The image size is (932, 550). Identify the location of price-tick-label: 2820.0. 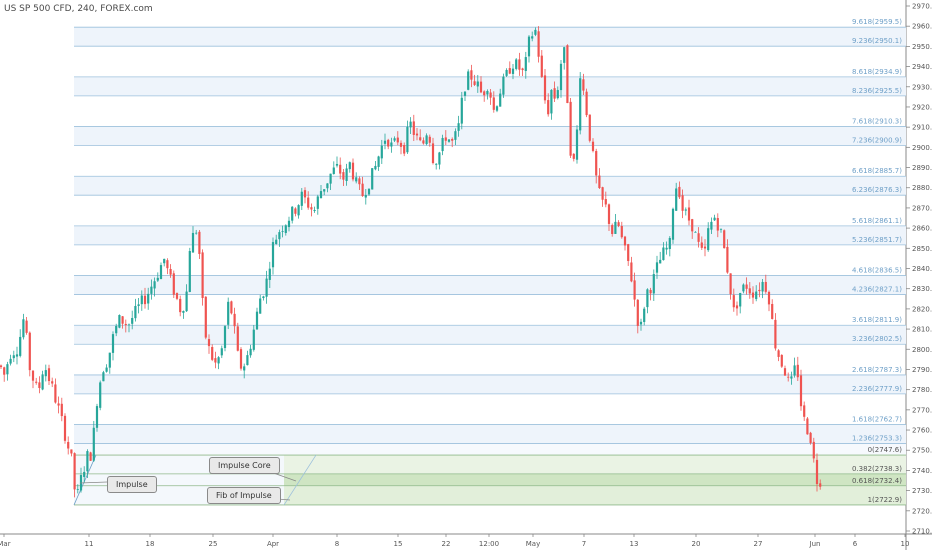
(922, 309).